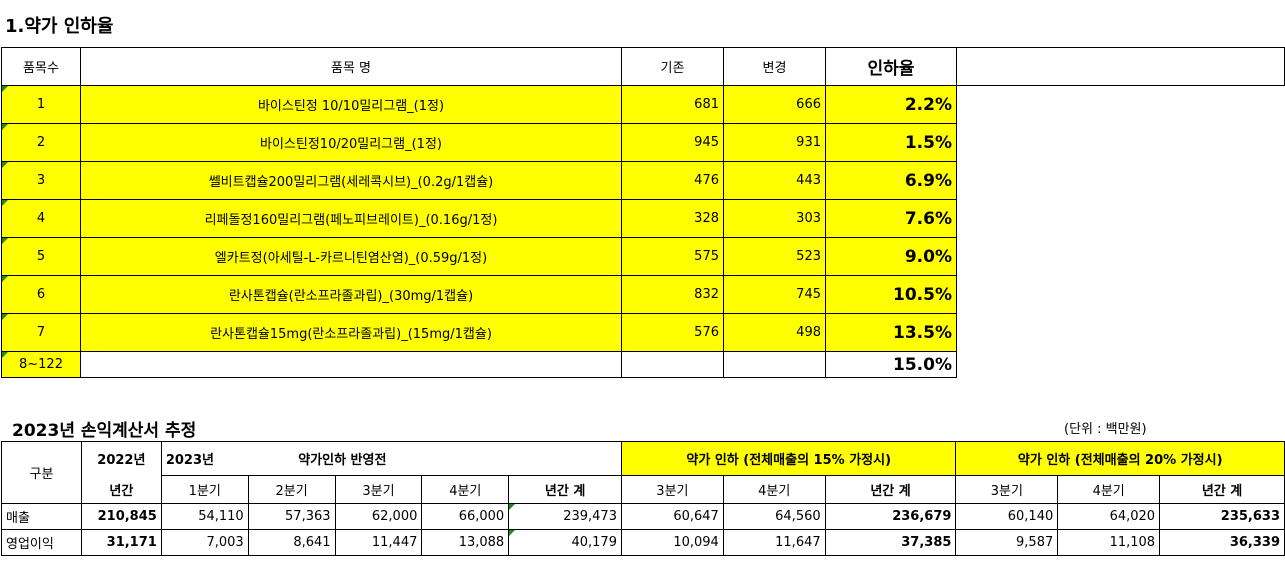 This screenshot has height=564, width=1285. I want to click on row-no: 5, so click(41, 256).